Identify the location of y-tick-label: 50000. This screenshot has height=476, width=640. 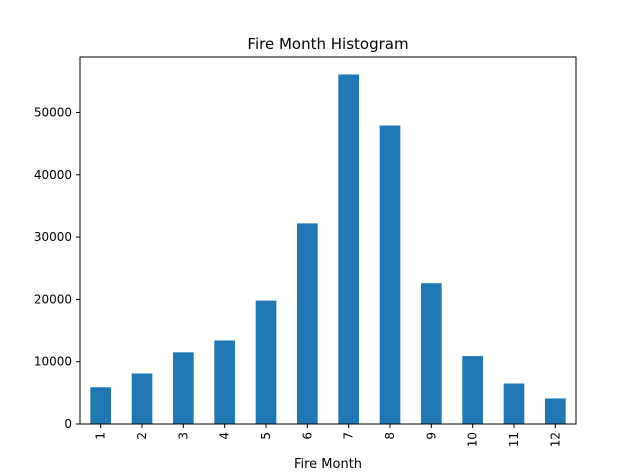
(53, 112).